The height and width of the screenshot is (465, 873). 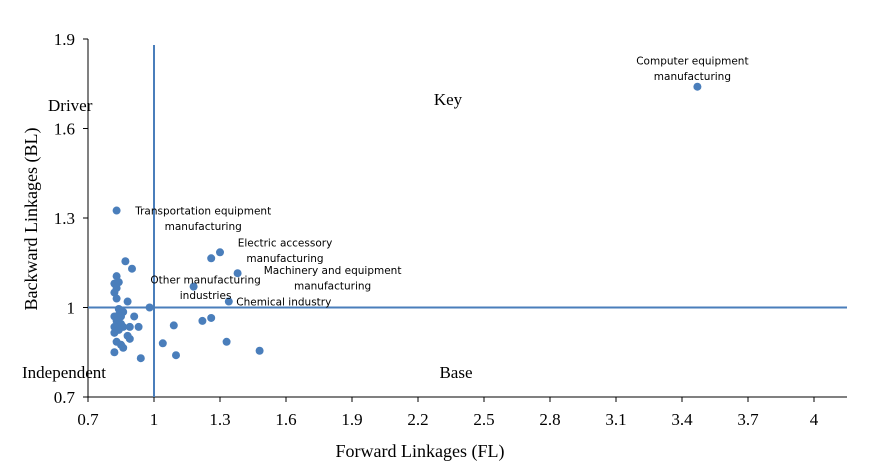 I want to click on x-tick-label: 2.5, so click(x=483, y=419).